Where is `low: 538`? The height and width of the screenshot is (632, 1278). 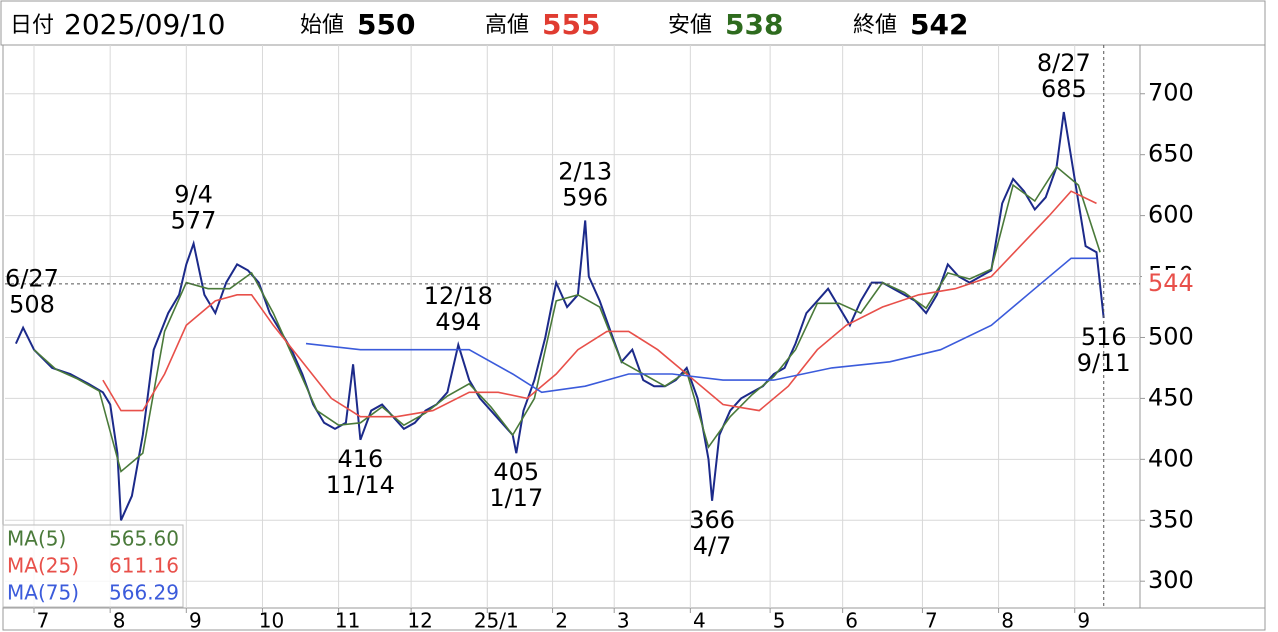
low: 538 is located at coordinates (754, 24).